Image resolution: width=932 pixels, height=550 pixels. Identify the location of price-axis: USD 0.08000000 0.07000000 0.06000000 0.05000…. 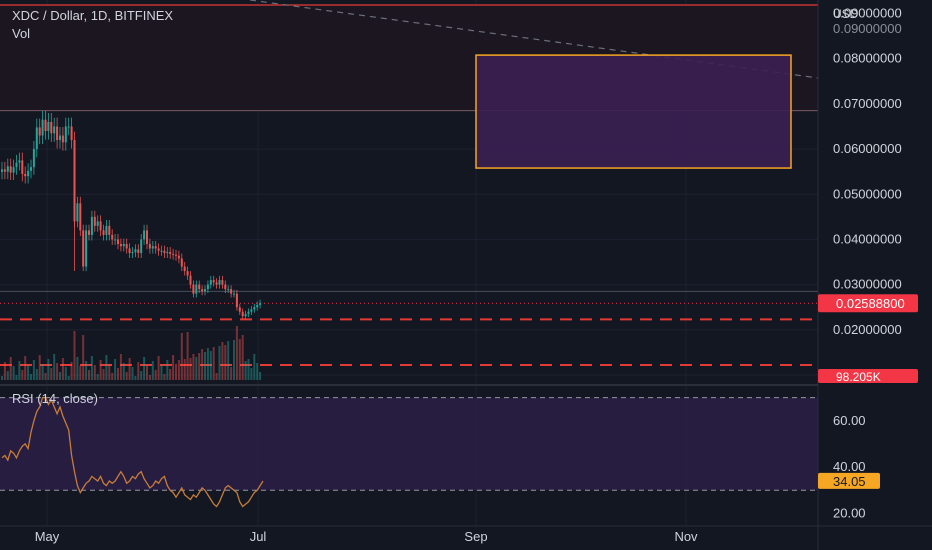
(874, 275).